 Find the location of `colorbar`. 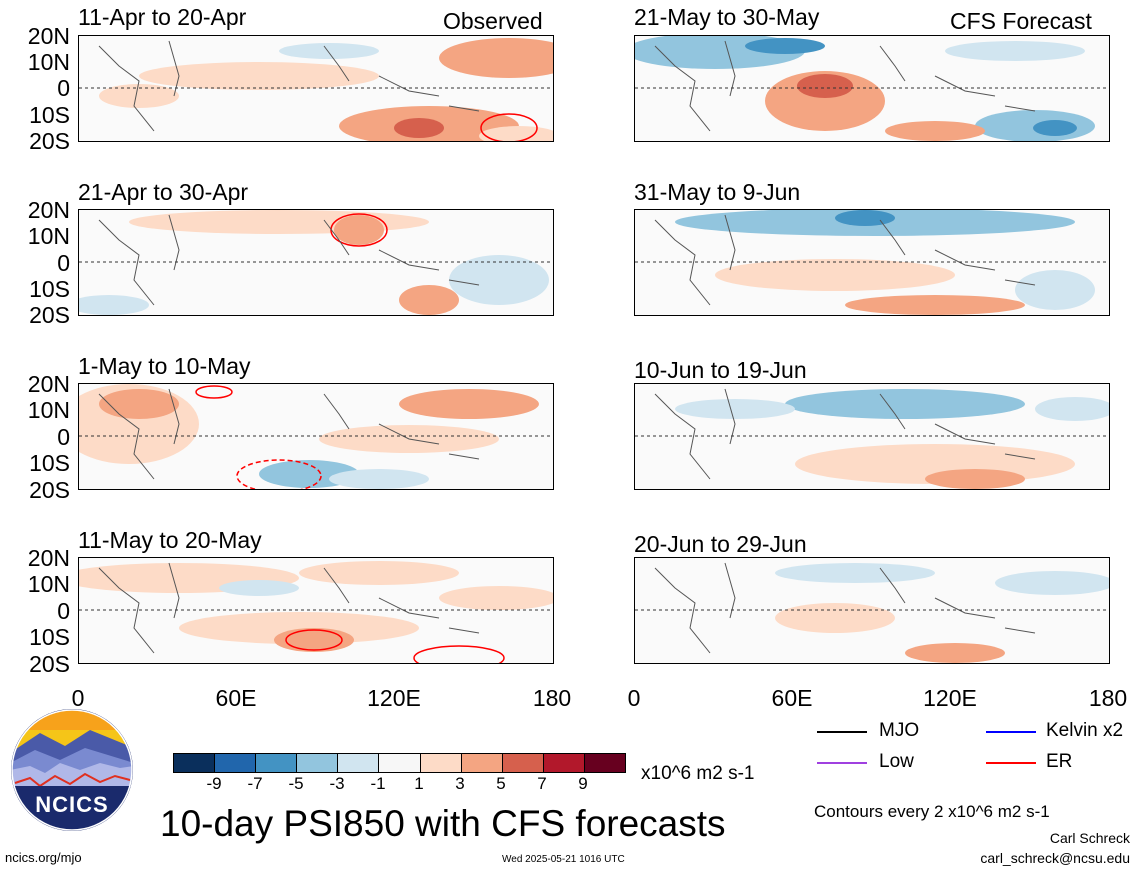

colorbar is located at coordinates (399, 763).